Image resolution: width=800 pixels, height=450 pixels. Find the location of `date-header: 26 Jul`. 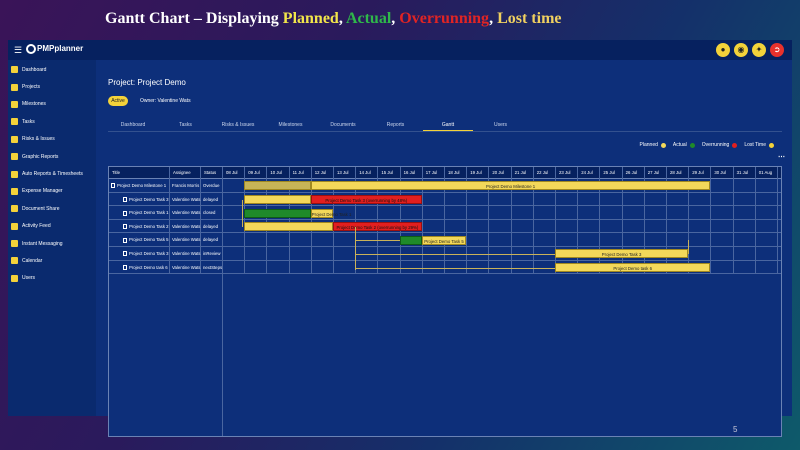

date-header: 26 Jul is located at coordinates (631, 172).